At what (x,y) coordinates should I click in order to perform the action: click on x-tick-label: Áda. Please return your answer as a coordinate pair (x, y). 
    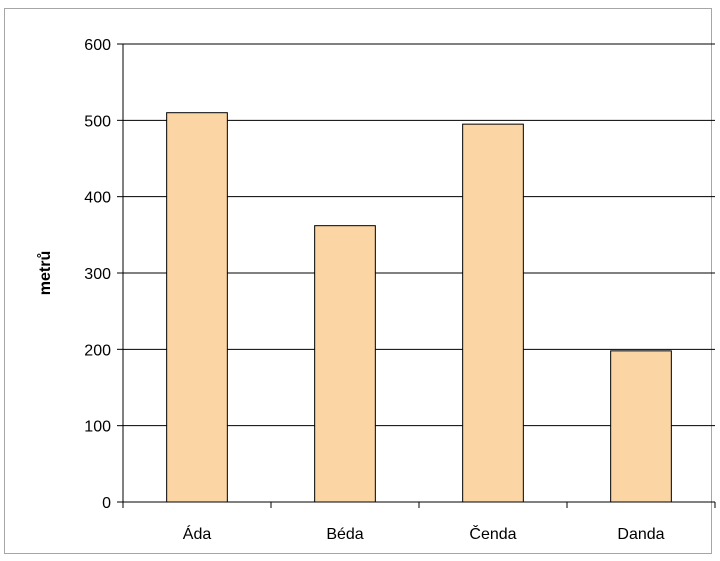
    Looking at the image, I should click on (197, 533).